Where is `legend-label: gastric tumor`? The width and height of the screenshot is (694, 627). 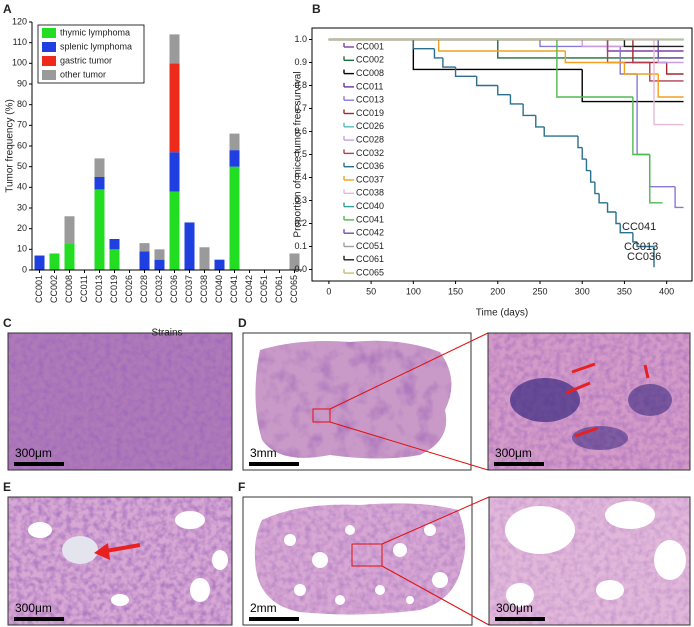
legend-label: gastric tumor is located at coordinates (86, 60).